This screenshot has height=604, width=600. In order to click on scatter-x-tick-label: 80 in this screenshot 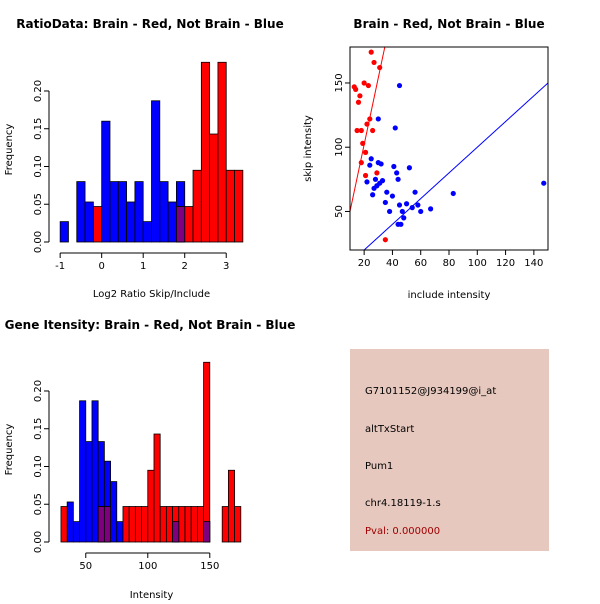, I will do `click(449, 263)`.